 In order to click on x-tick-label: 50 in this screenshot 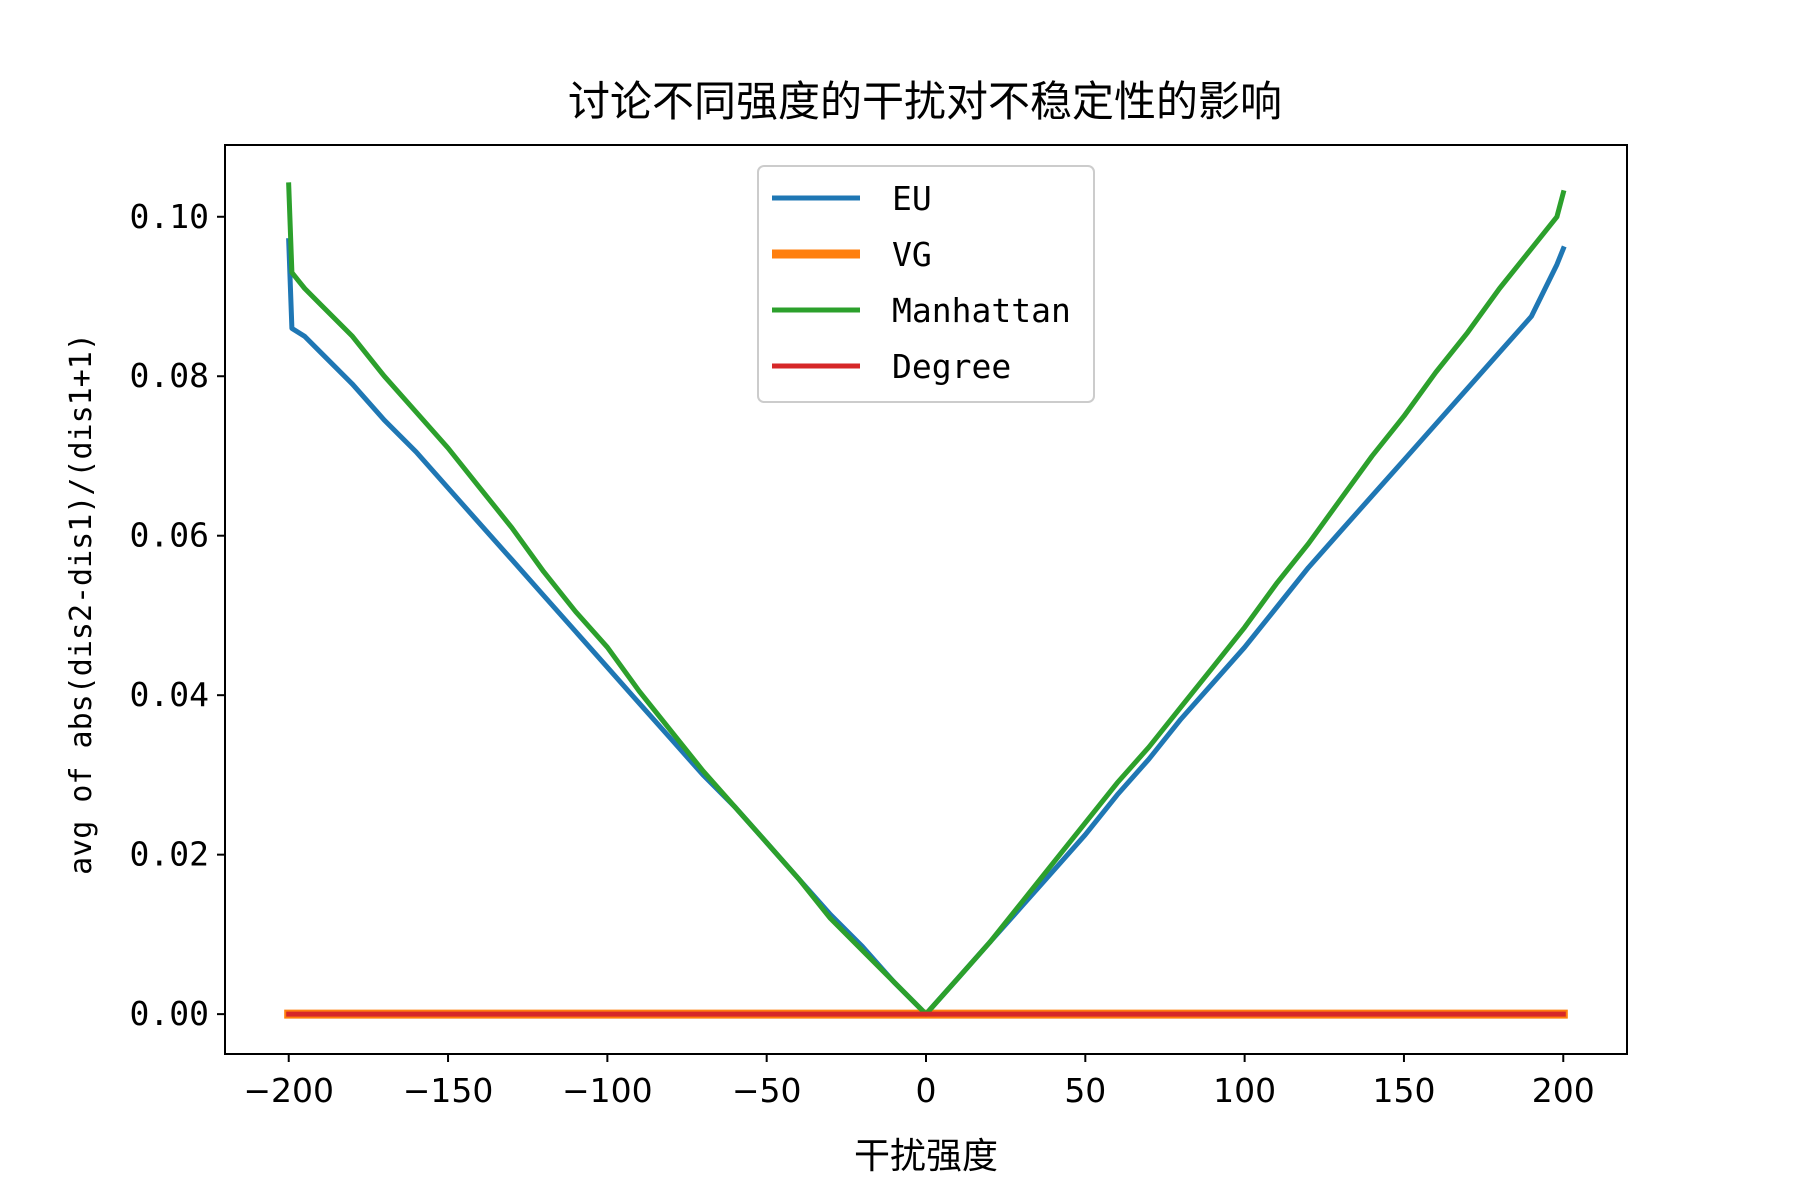, I will do `click(1085, 1090)`.